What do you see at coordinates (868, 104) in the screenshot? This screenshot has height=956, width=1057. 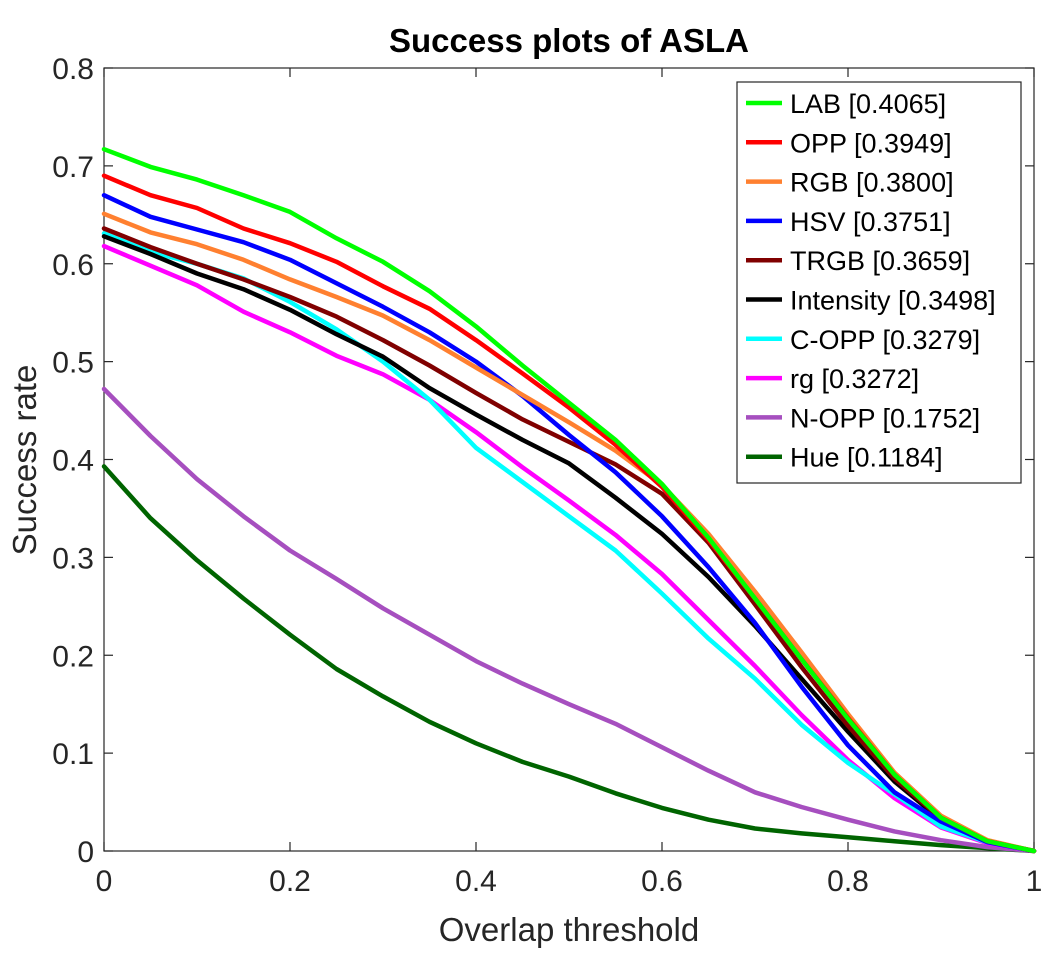 I see `legend-label: LAB [0.4065]` at bounding box center [868, 104].